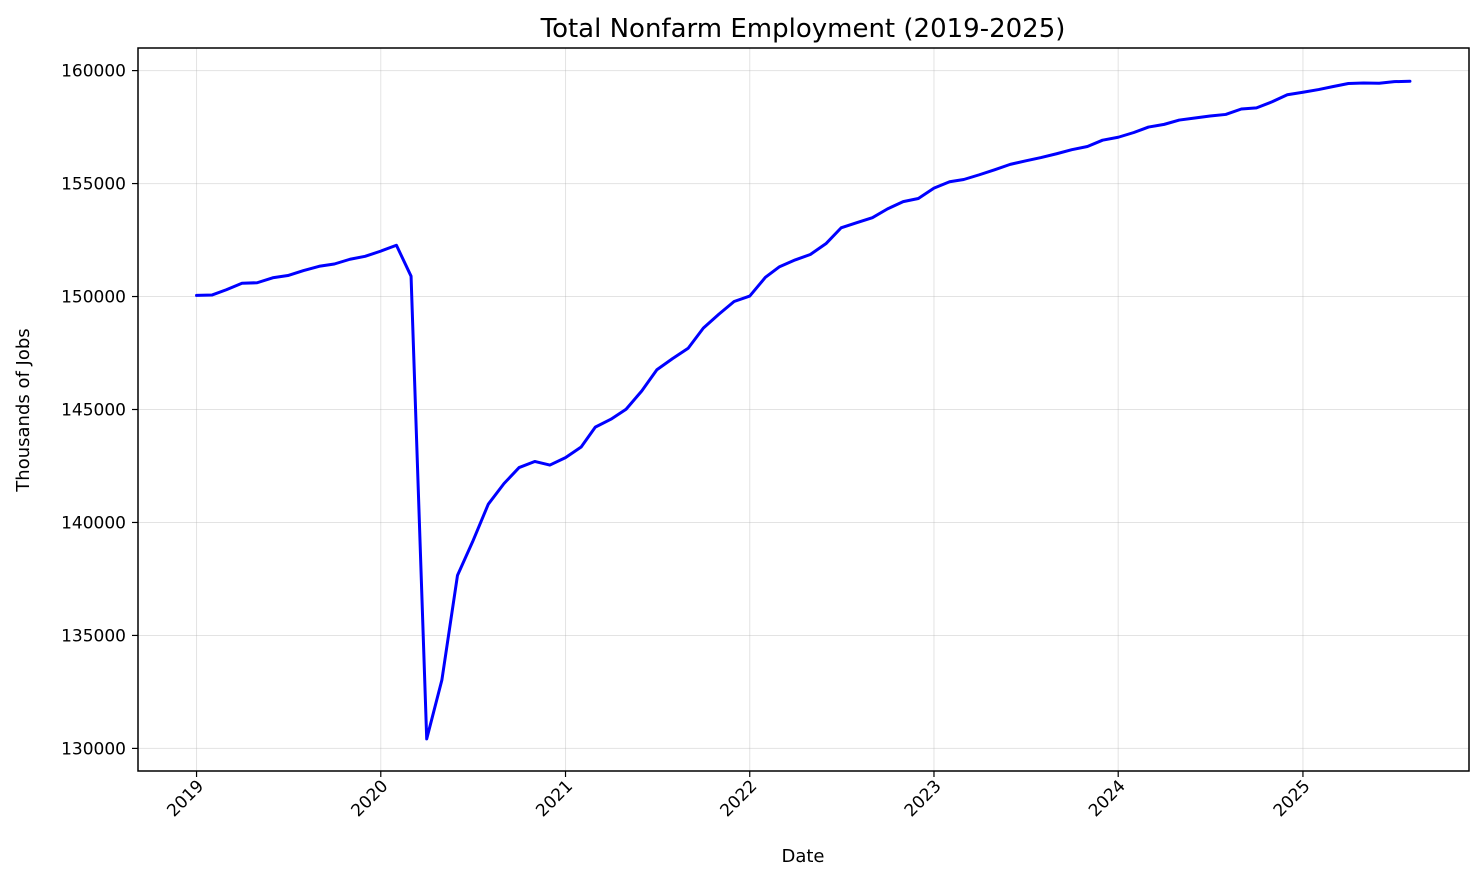  Describe the element at coordinates (370, 798) in the screenshot. I see `x-tick-label: 2020` at that location.